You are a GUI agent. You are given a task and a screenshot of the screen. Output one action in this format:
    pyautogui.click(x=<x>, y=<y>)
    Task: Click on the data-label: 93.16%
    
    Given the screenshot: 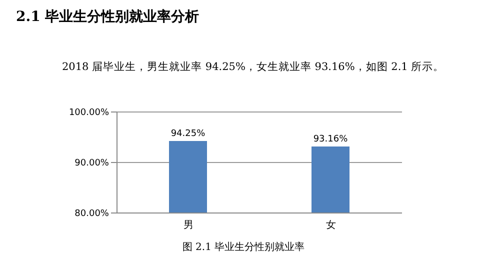 What is the action you would take?
    pyautogui.click(x=330, y=139)
    